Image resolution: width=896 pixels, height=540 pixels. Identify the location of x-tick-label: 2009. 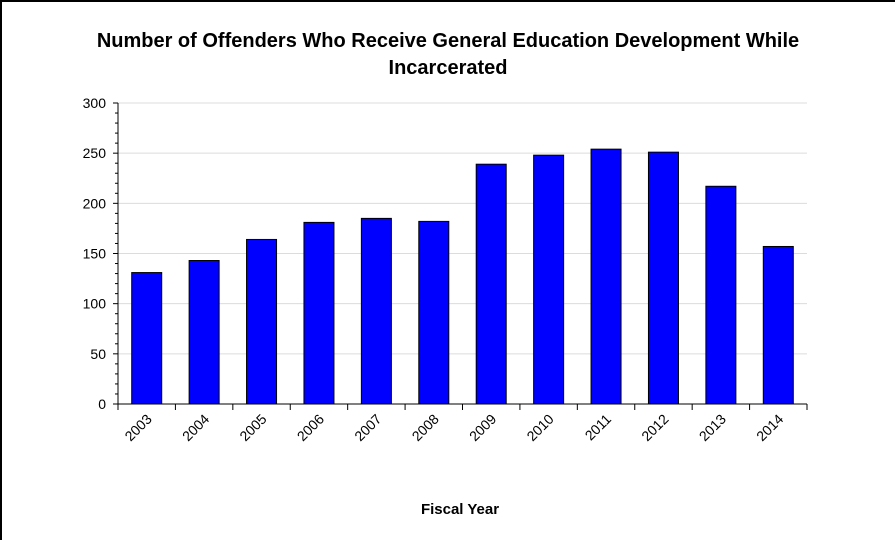
(482, 427).